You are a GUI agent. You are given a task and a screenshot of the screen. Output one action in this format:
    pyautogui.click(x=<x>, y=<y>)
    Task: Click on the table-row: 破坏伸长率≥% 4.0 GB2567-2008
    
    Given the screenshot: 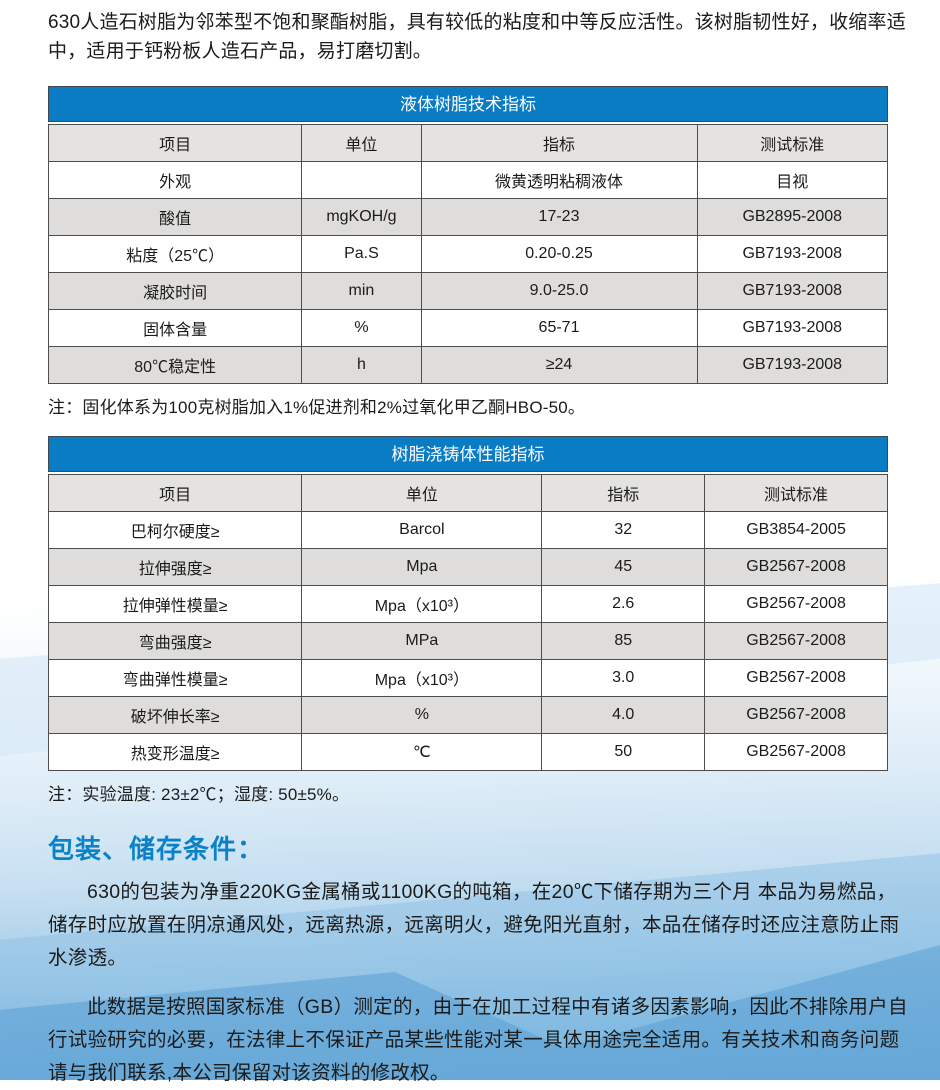 What is the action you would take?
    pyautogui.click(x=467, y=715)
    